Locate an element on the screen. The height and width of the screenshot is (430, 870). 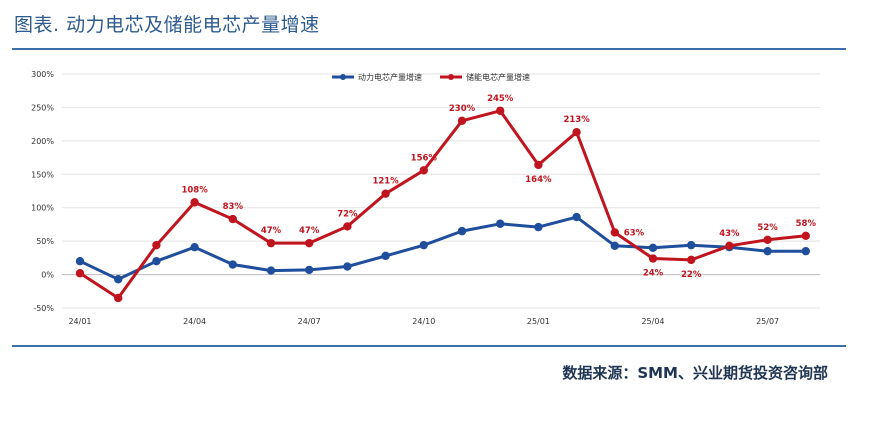
x-tick-label: 25/07 is located at coordinates (767, 321).